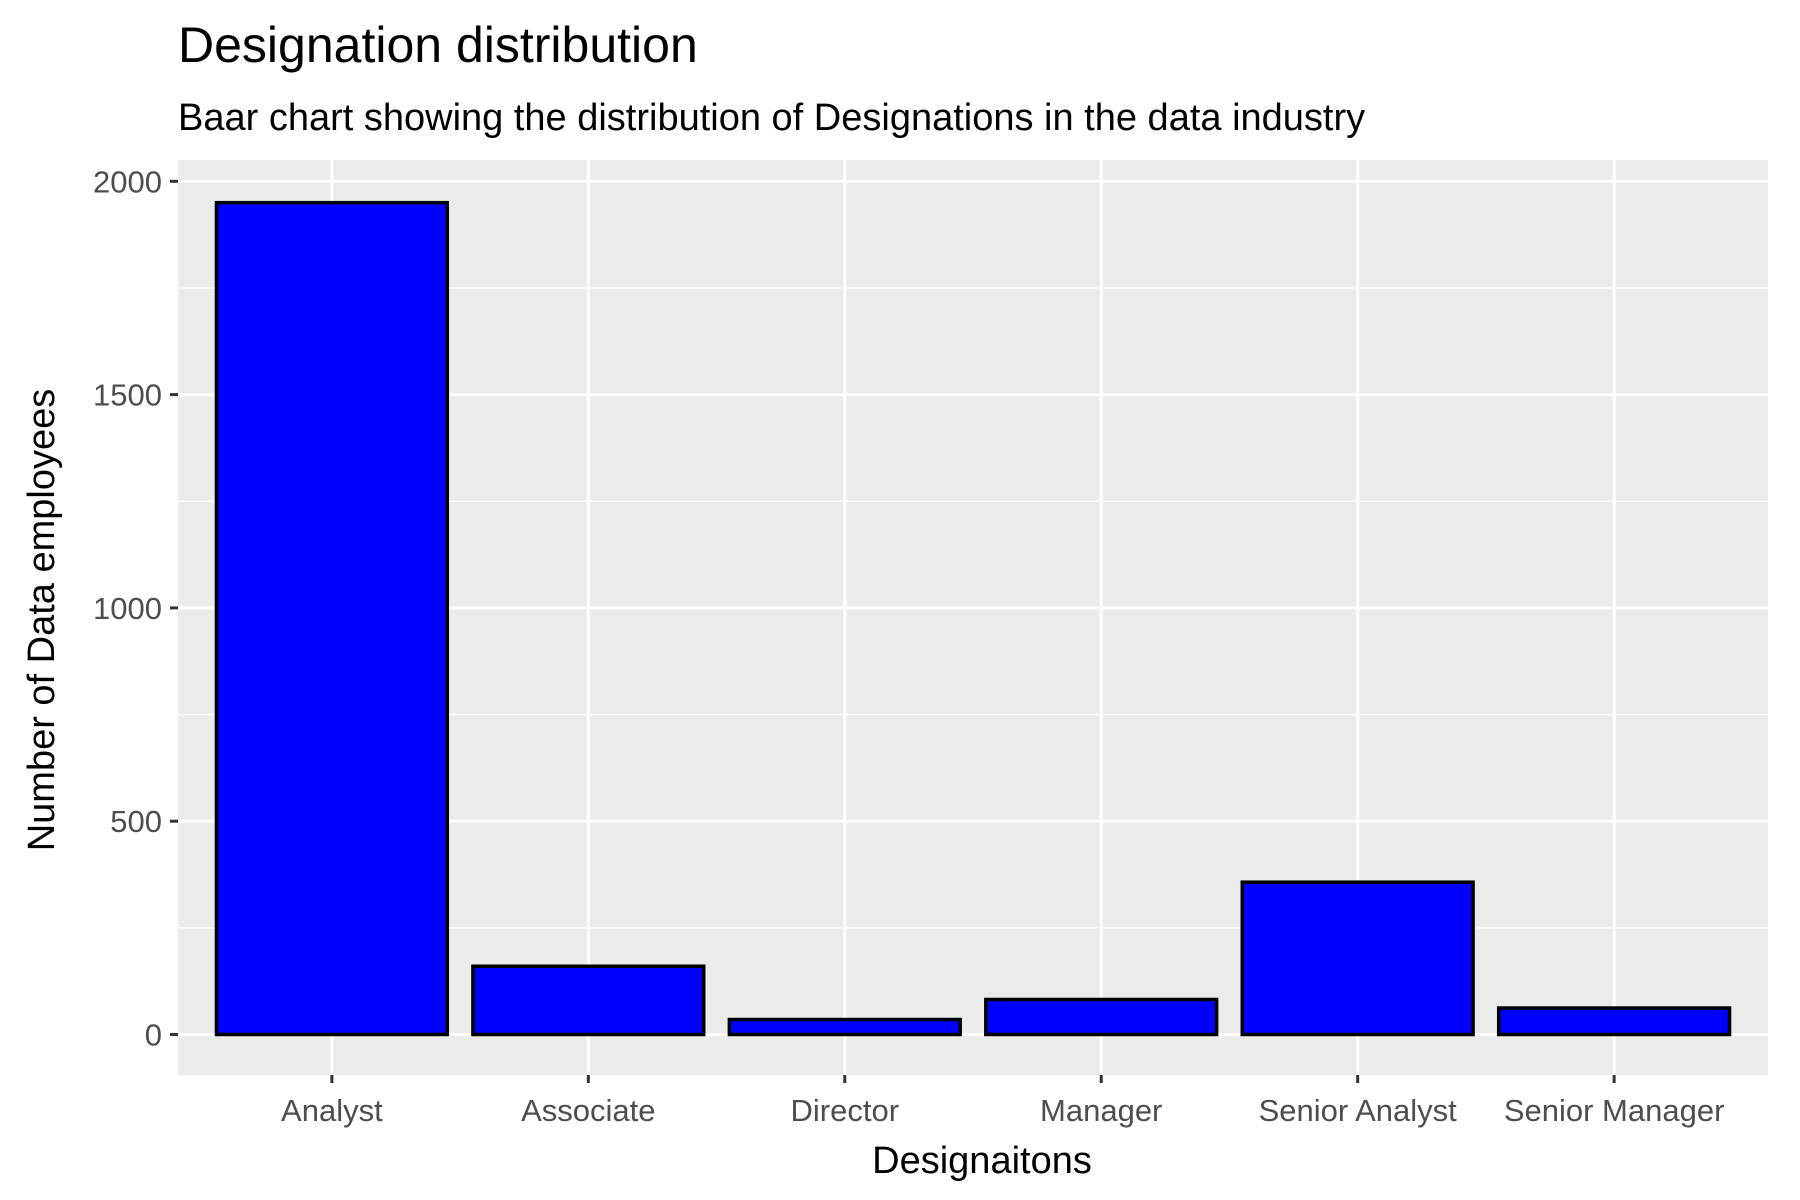 Image resolution: width=1800 pixels, height=1200 pixels. What do you see at coordinates (332, 1110) in the screenshot?
I see `x-tick-label: Analyst` at bounding box center [332, 1110].